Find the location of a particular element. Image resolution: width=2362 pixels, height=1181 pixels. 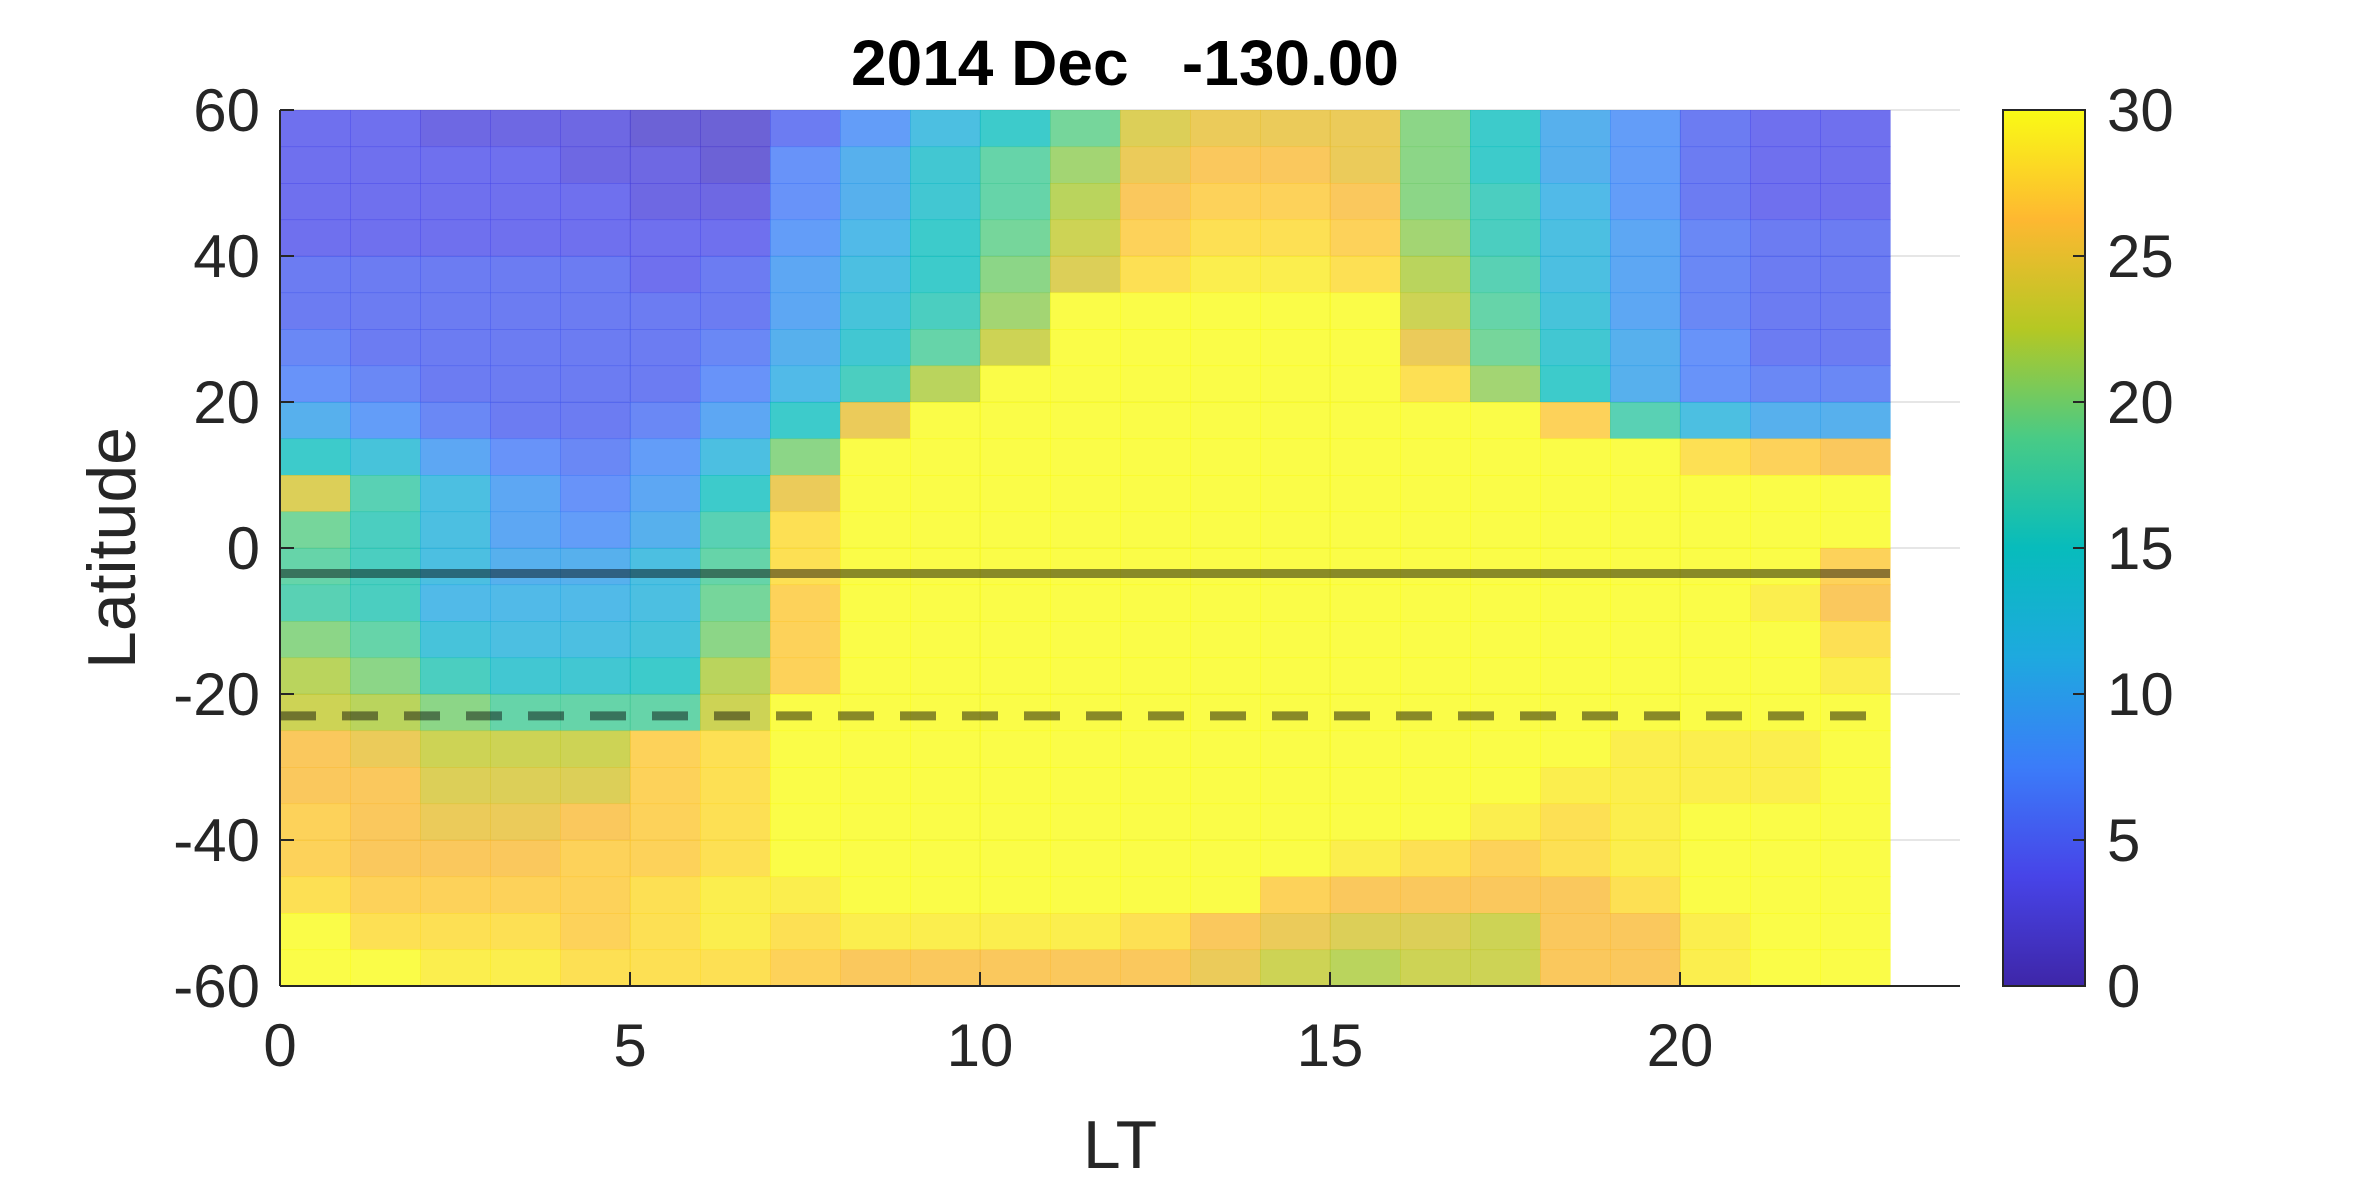

y-tick-label: 40 is located at coordinates (226, 256).